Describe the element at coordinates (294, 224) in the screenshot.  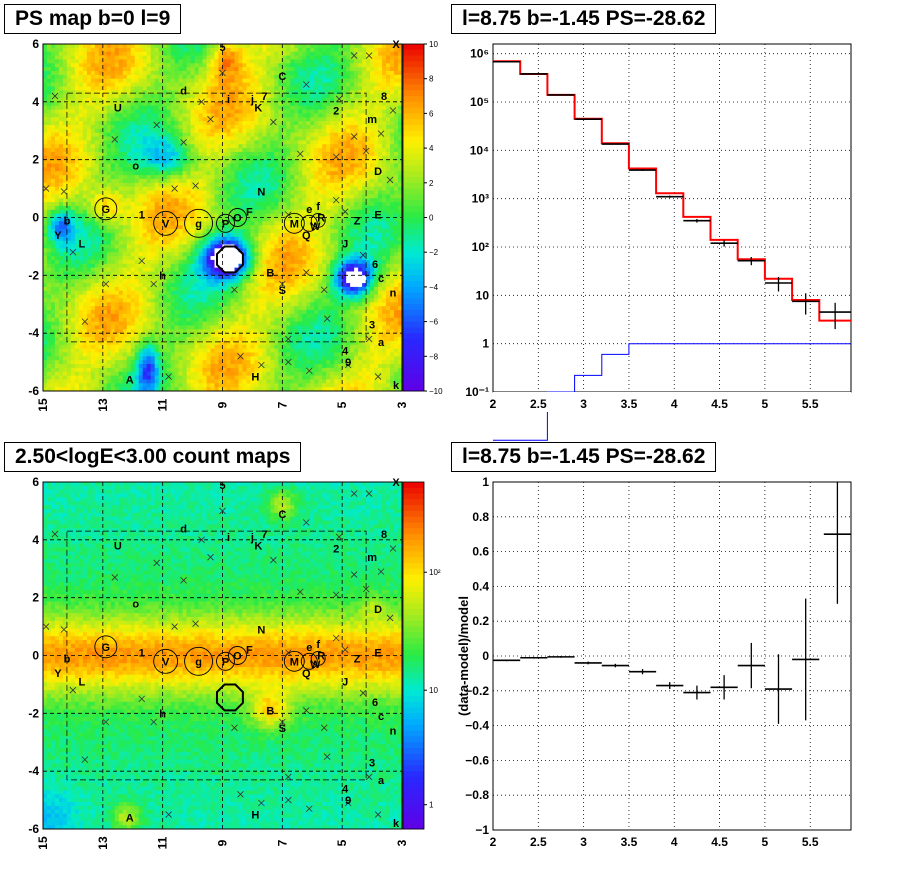
I see `ps-map-source-label: M` at that location.